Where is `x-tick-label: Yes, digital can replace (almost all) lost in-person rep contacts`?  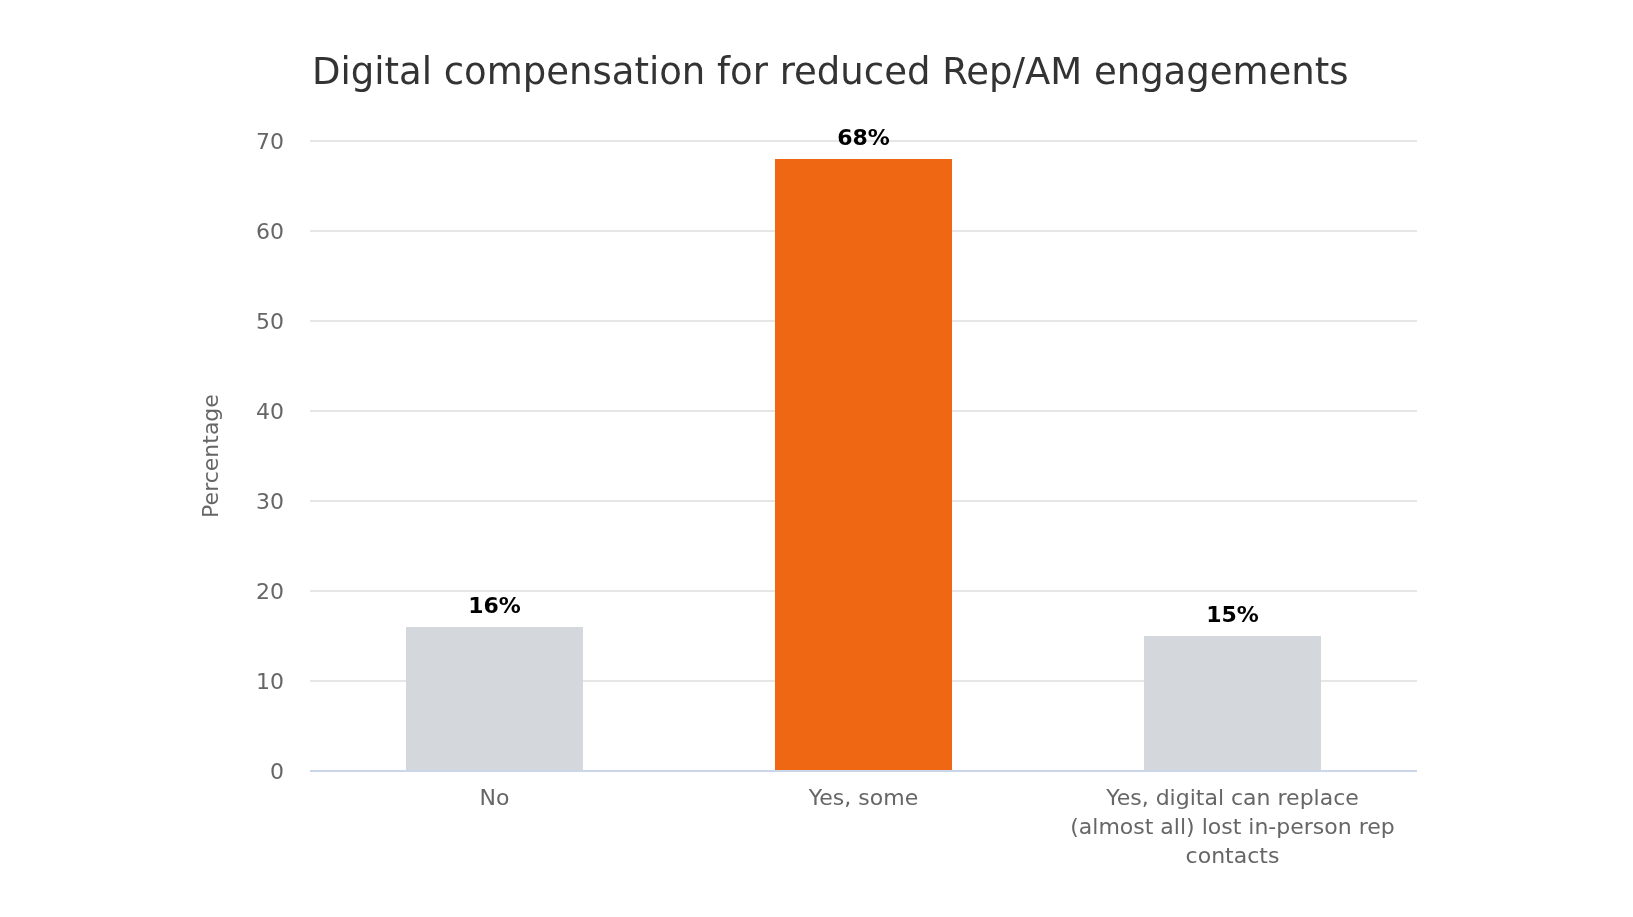
x-tick-label: Yes, digital can replace (almost all) lost in-person rep contacts is located at coordinates (1232, 826).